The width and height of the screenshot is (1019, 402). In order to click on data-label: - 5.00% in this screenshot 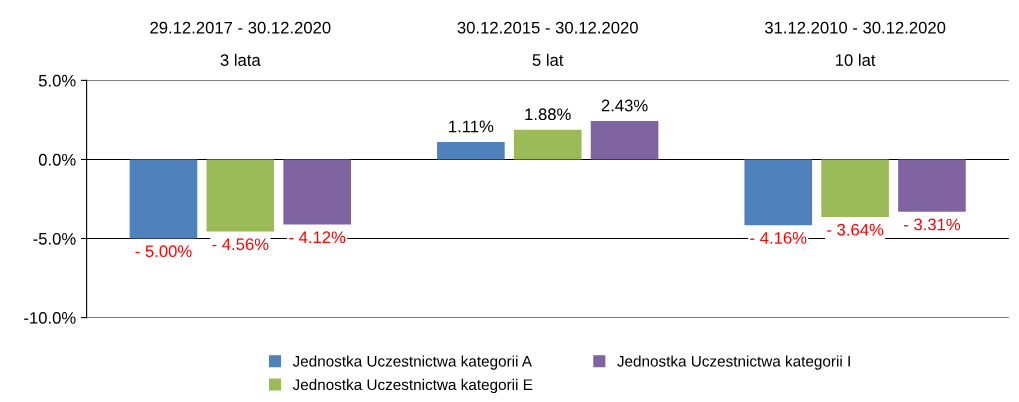, I will do `click(163, 251)`.